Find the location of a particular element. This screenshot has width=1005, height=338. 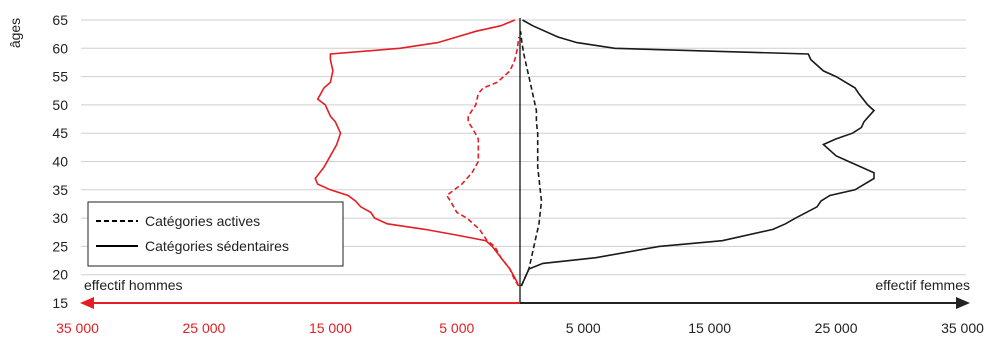

y-axis-label: âges is located at coordinates (15, 33).